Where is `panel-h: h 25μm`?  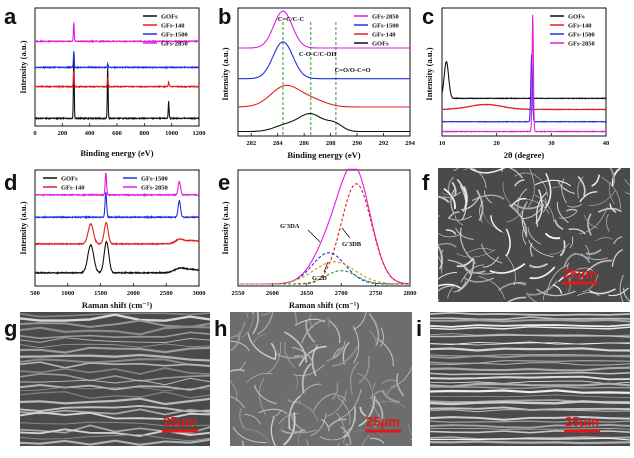 panel-h: h 25μm is located at coordinates (313, 379).